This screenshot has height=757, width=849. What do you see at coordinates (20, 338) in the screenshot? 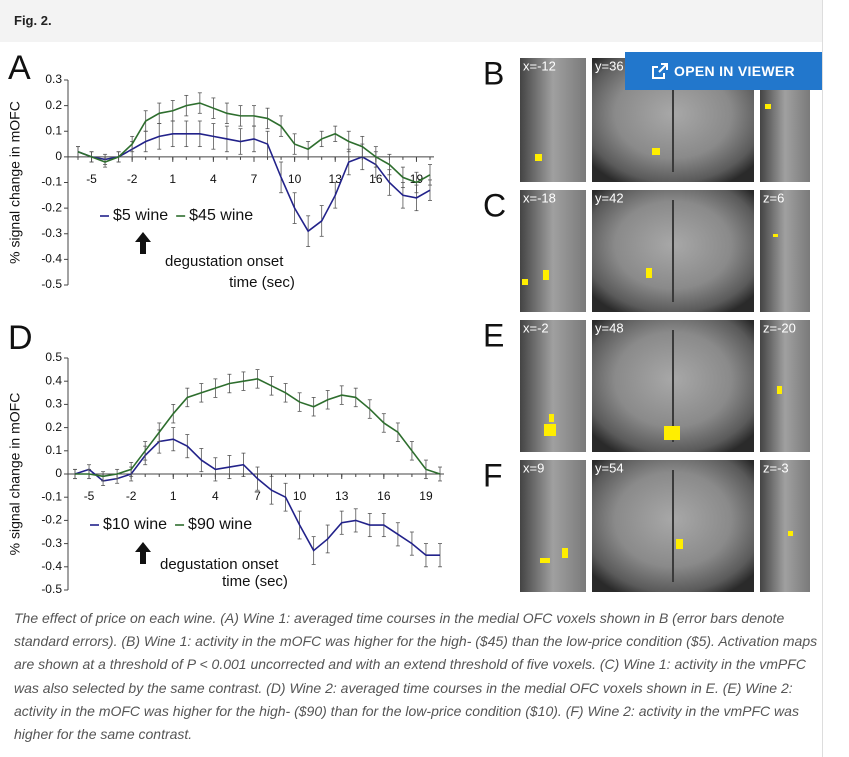
I see `panel-letter: D` at bounding box center [20, 338].